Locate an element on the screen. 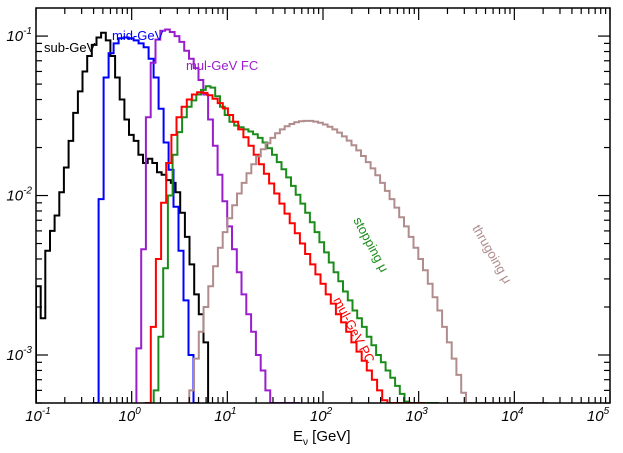 This screenshot has width=623, height=453. x-axis-label: Eν [GeV] is located at coordinates (322, 438).